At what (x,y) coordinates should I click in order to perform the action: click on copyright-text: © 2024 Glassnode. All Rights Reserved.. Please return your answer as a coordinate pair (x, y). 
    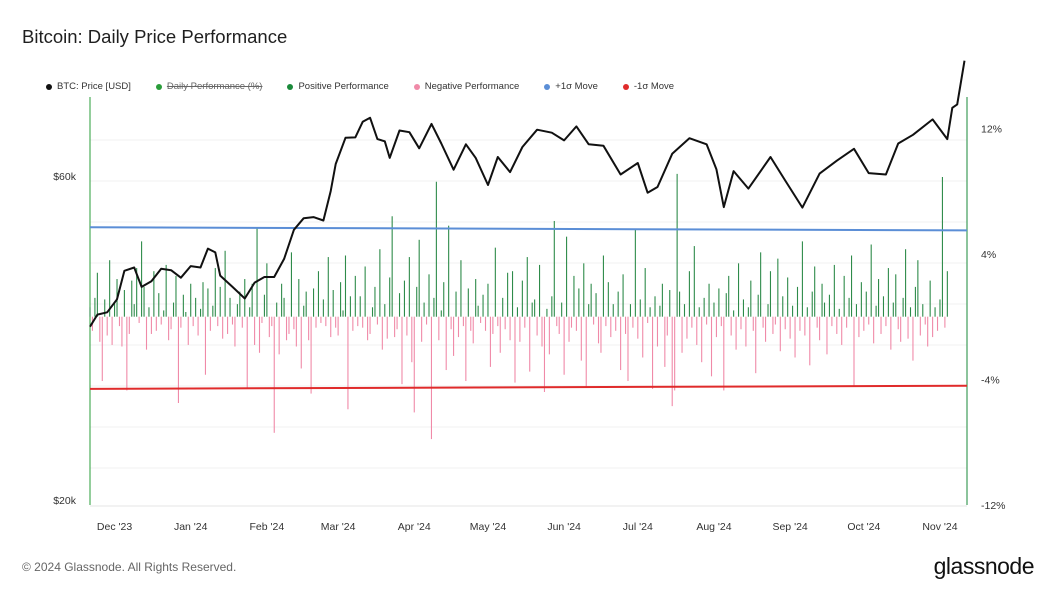
    Looking at the image, I should click on (129, 567).